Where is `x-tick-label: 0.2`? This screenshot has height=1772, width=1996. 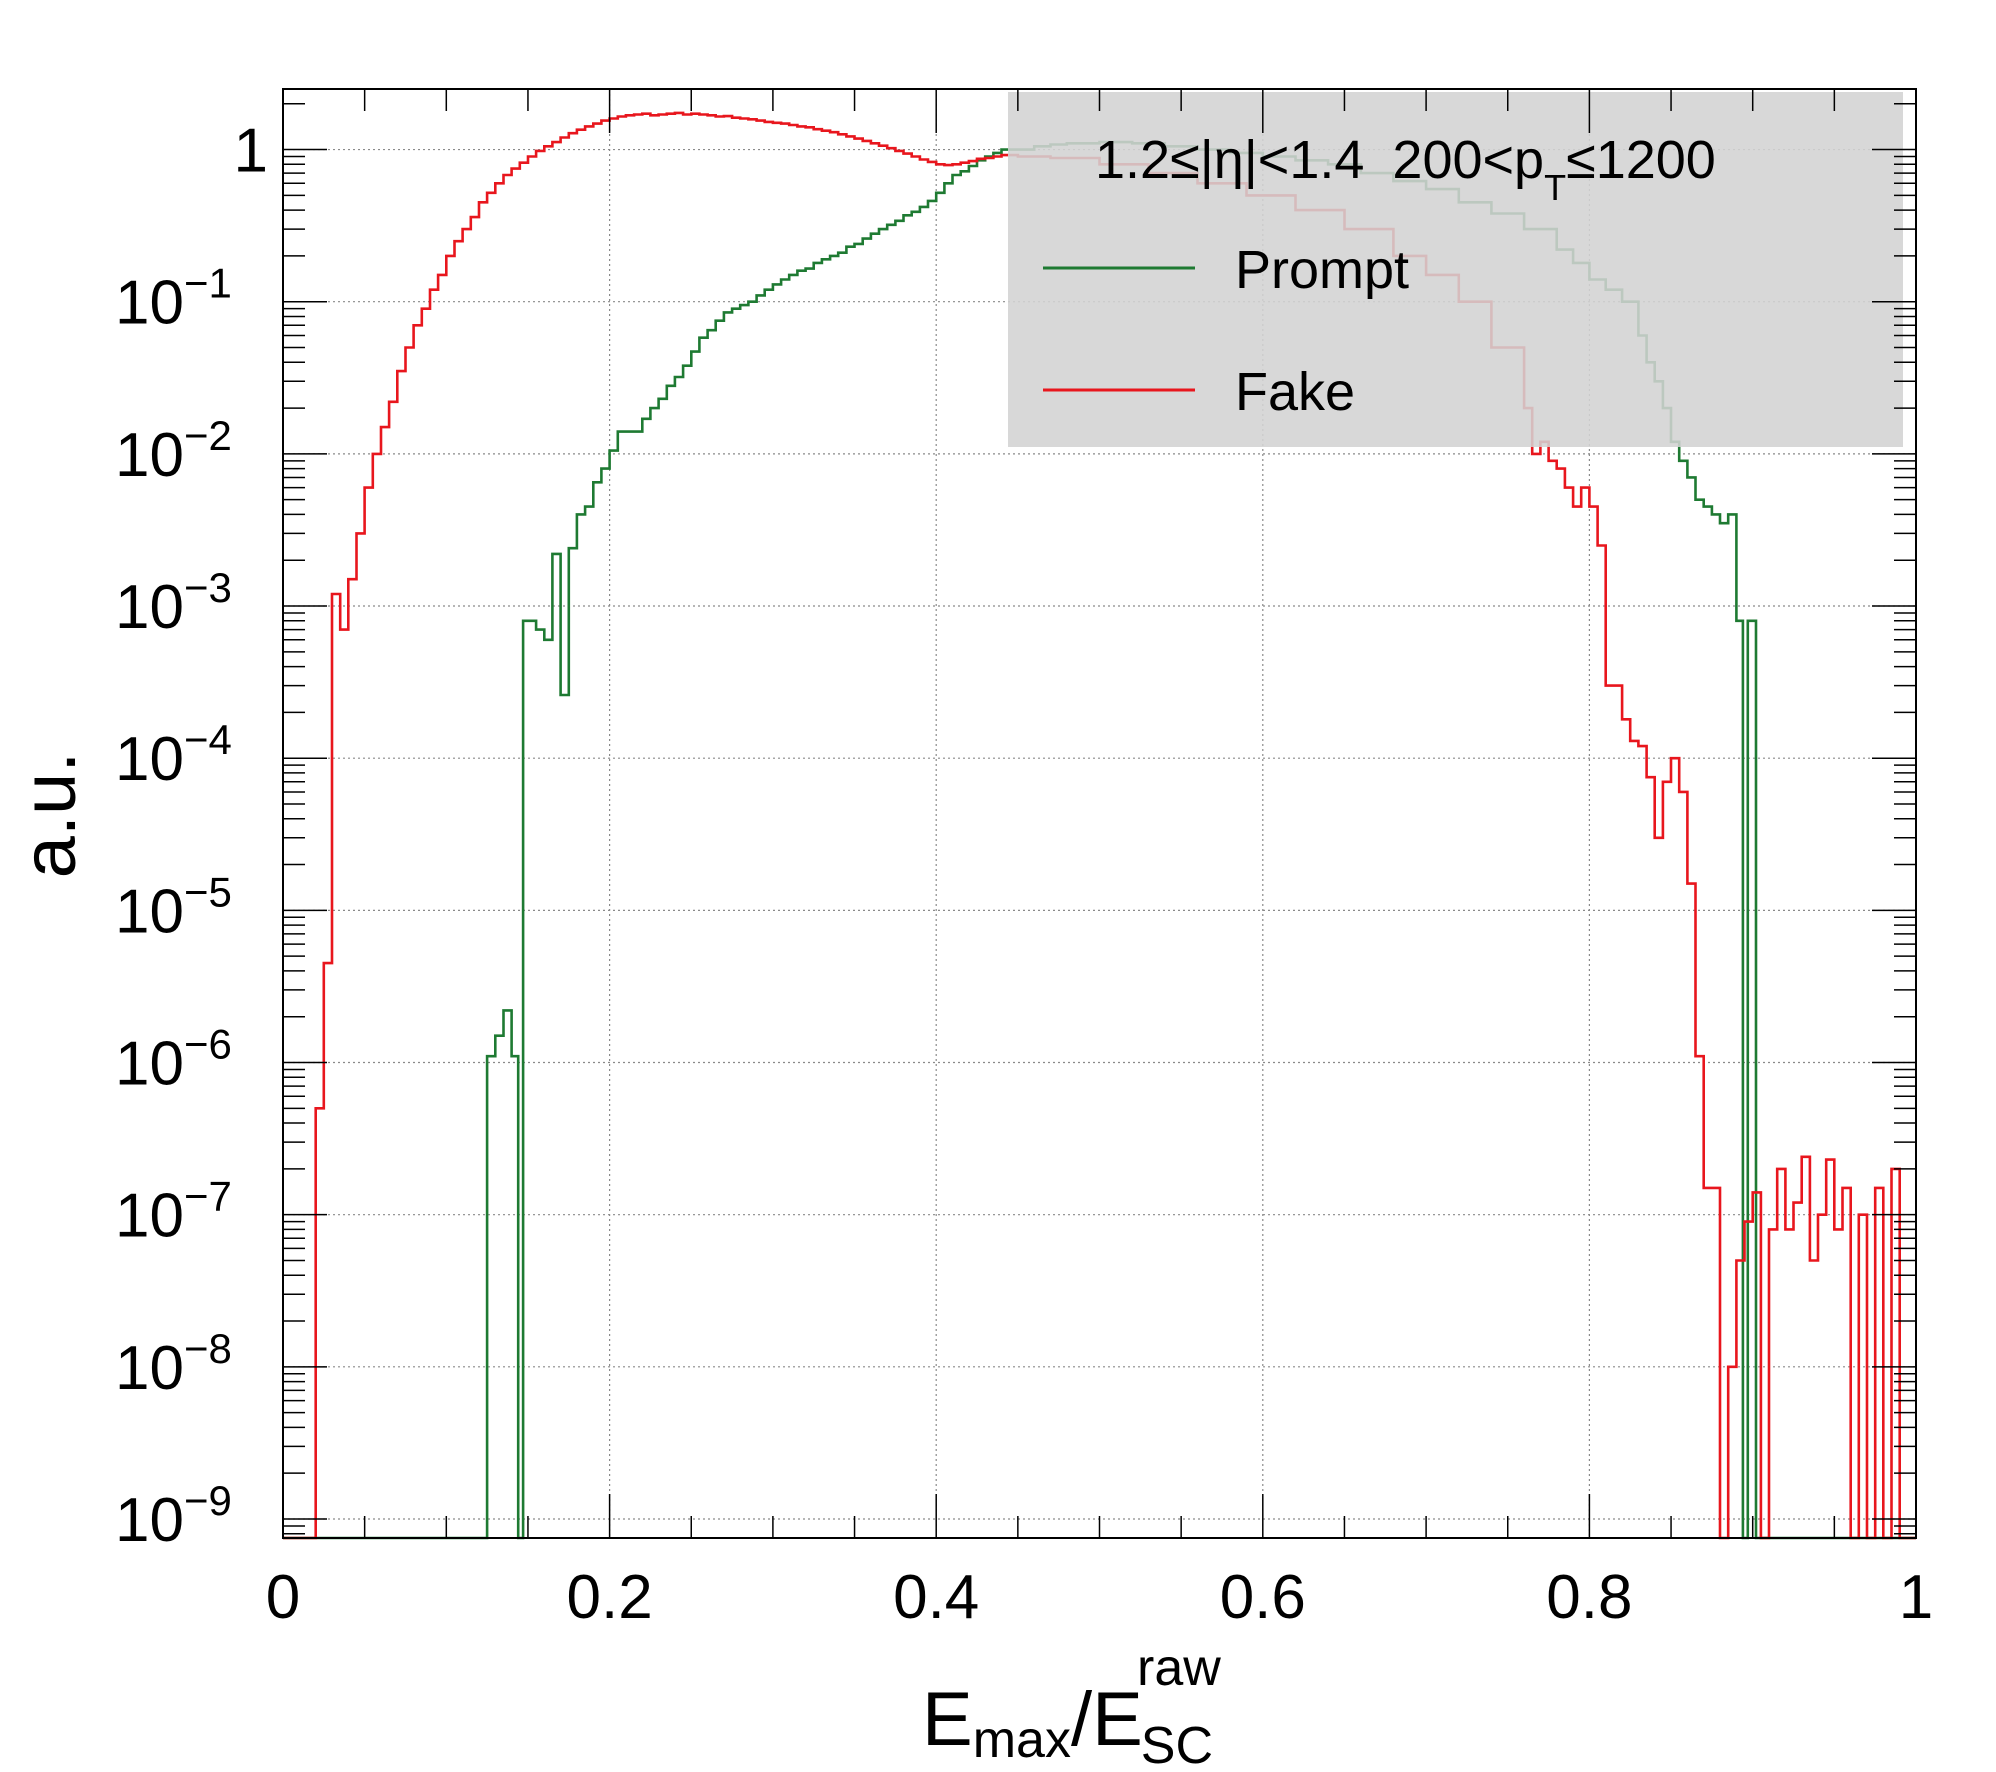 x-tick-label: 0.2 is located at coordinates (609, 1597).